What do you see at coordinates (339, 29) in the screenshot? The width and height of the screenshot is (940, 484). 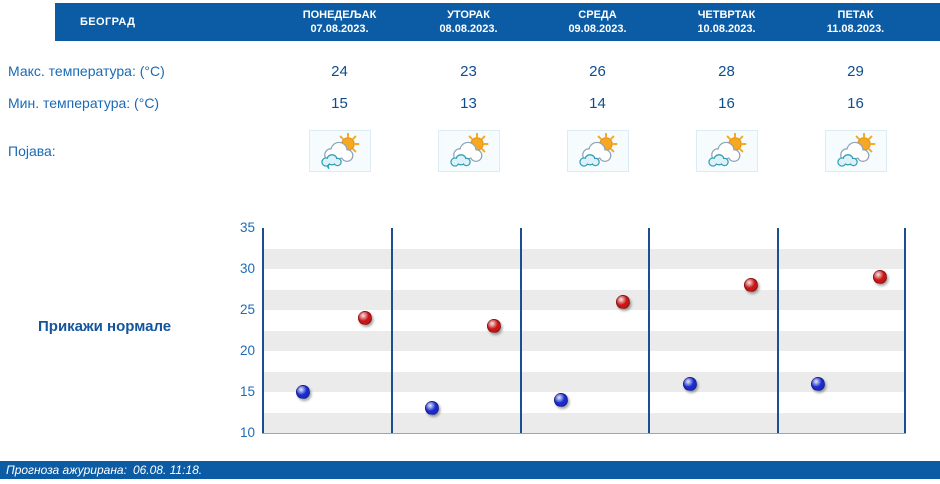 I see `day-date: 07.08.2023.` at bounding box center [339, 29].